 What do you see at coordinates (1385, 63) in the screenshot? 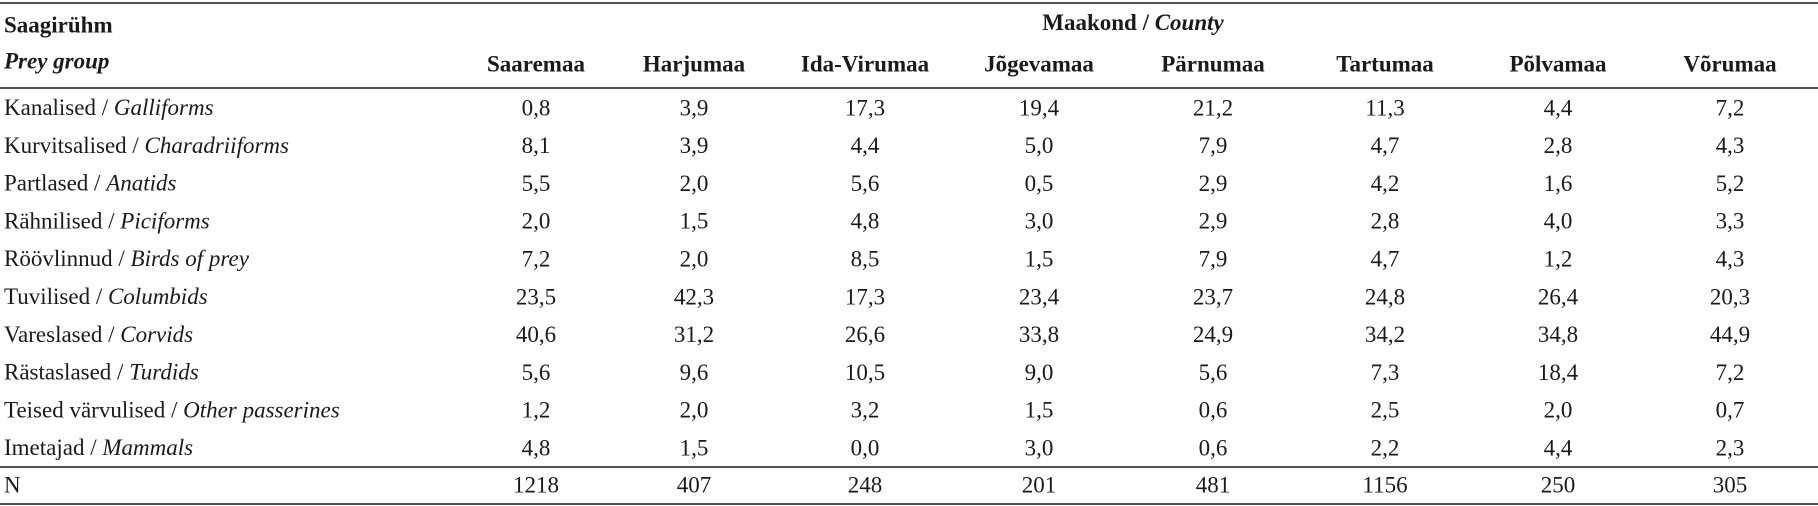
I see `column-header: Tartumaa` at bounding box center [1385, 63].